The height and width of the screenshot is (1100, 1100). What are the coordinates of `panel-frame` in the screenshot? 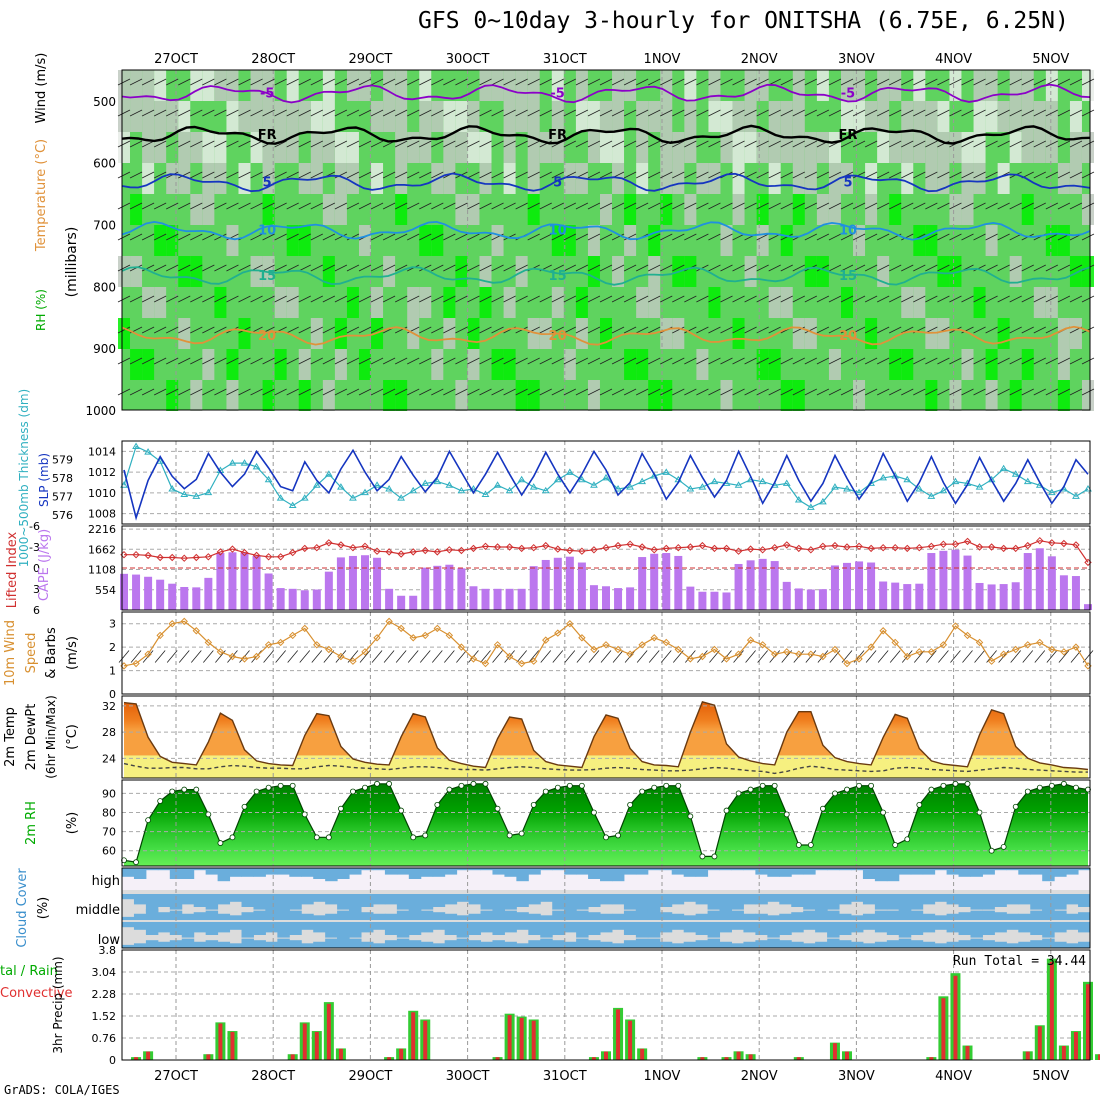 It's located at (606, 1005).